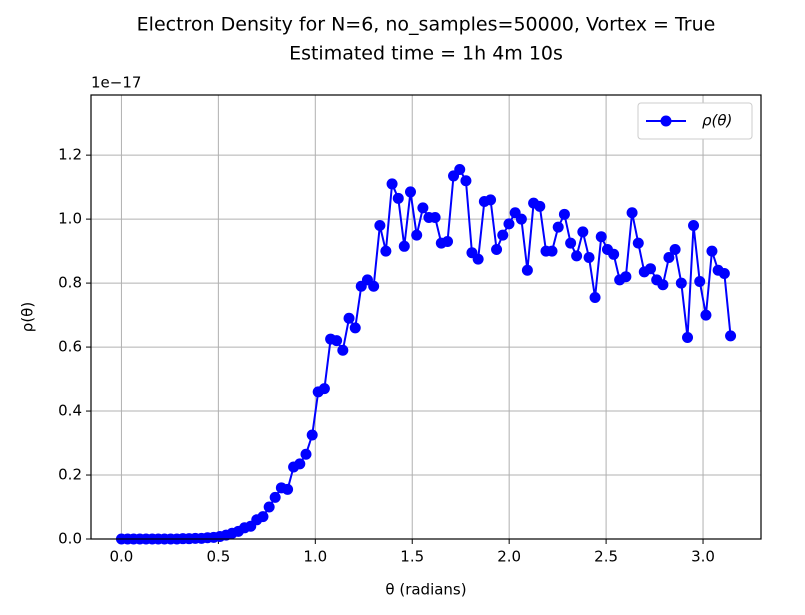 The image size is (805, 615). I want to click on y-offset-label: 1e−17, so click(116, 83).